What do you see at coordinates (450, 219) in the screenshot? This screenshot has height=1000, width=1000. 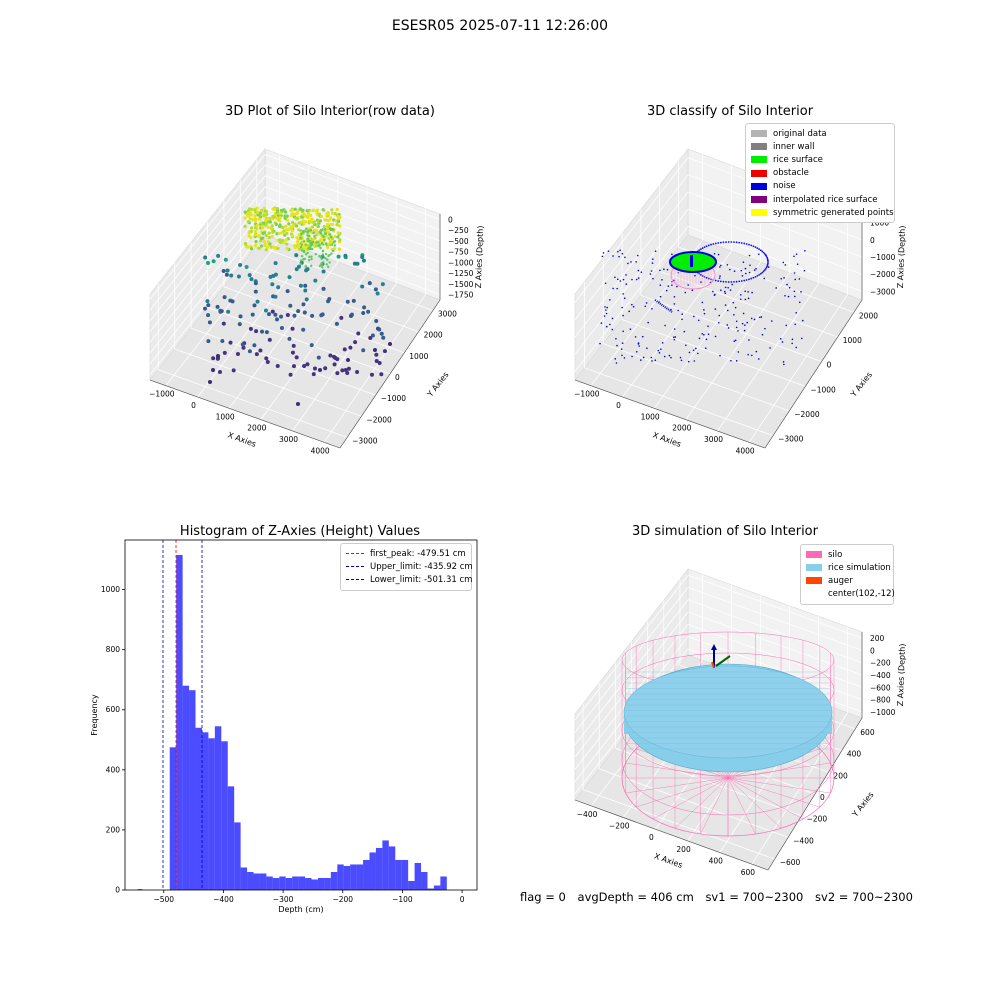 I see `p1-ztick: 0` at bounding box center [450, 219].